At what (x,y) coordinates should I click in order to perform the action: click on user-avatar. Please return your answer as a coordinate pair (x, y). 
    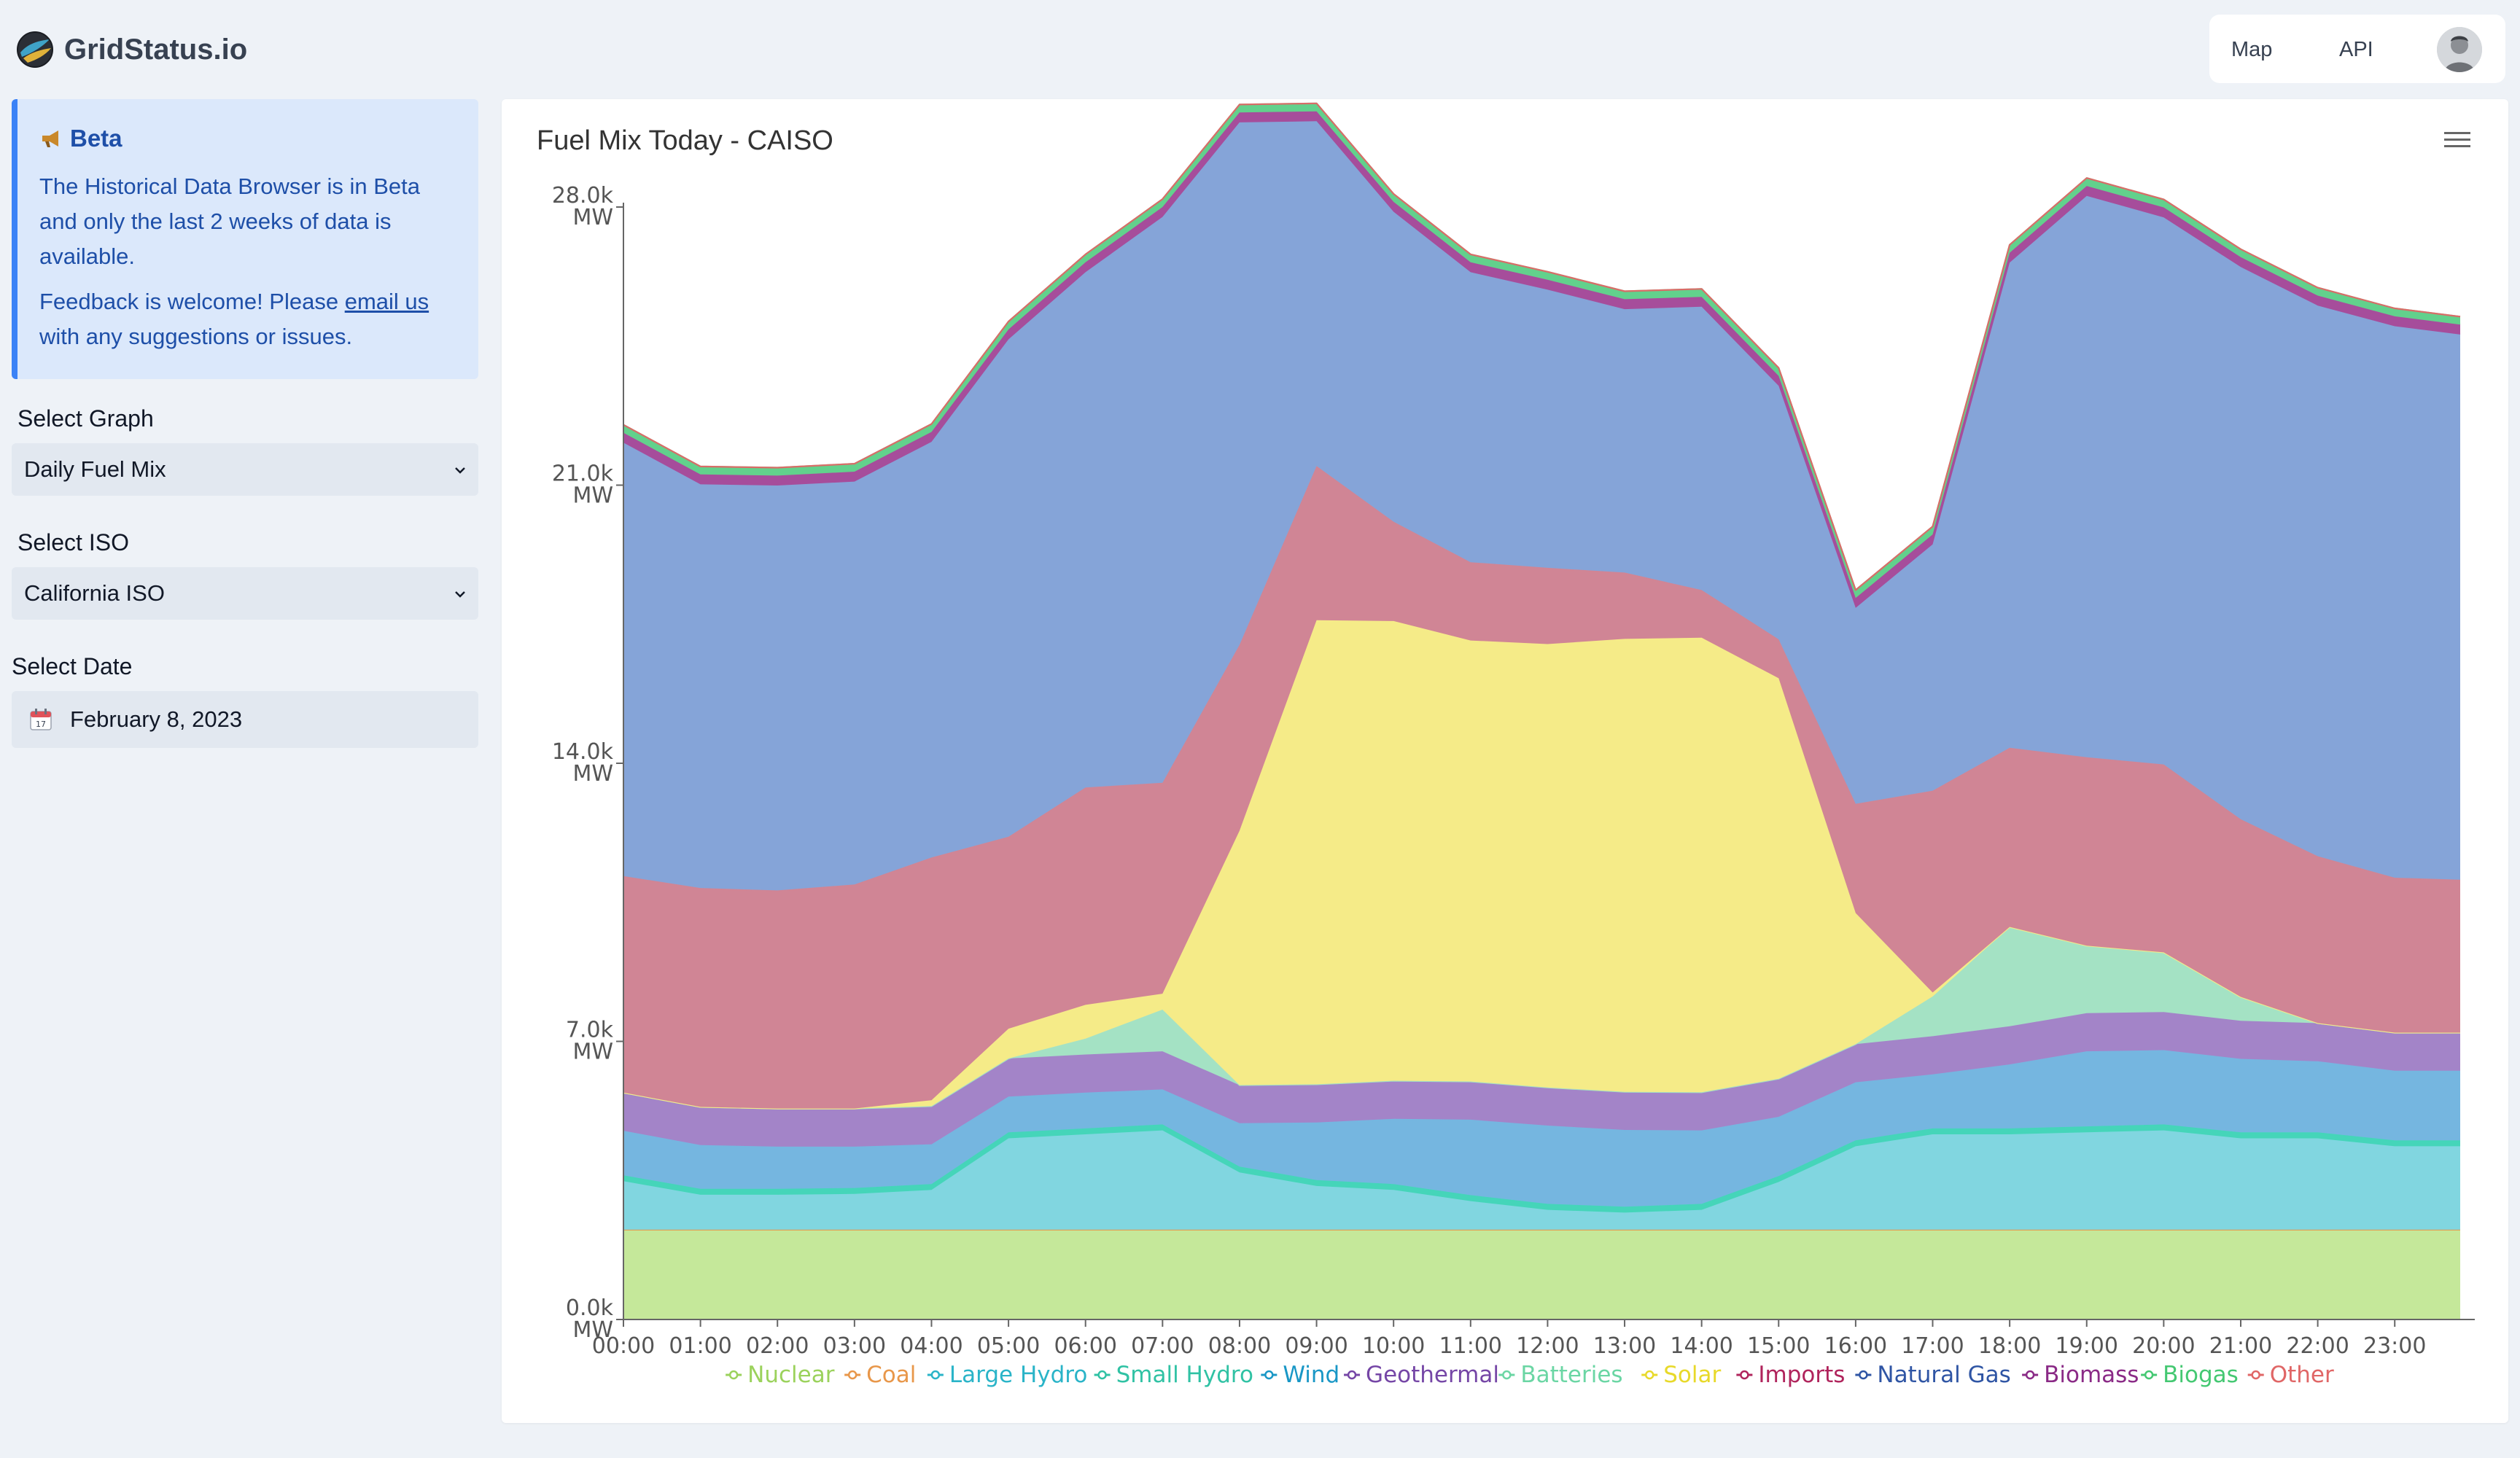
    Looking at the image, I should click on (2459, 50).